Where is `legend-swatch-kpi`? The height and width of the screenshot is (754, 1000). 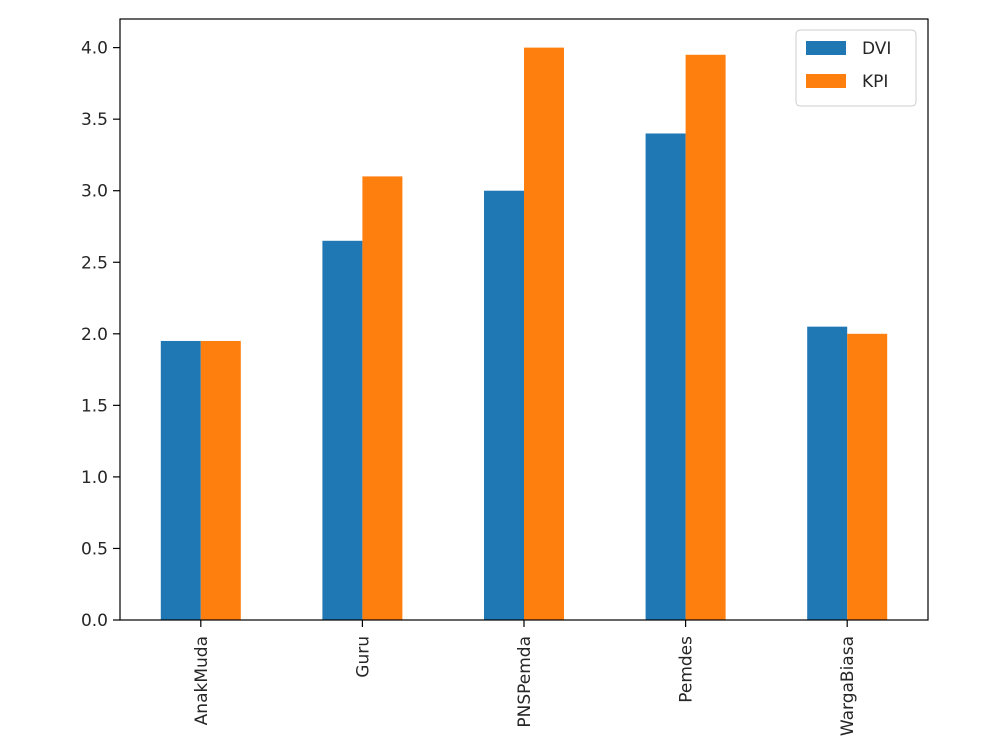
legend-swatch-kpi is located at coordinates (826, 81).